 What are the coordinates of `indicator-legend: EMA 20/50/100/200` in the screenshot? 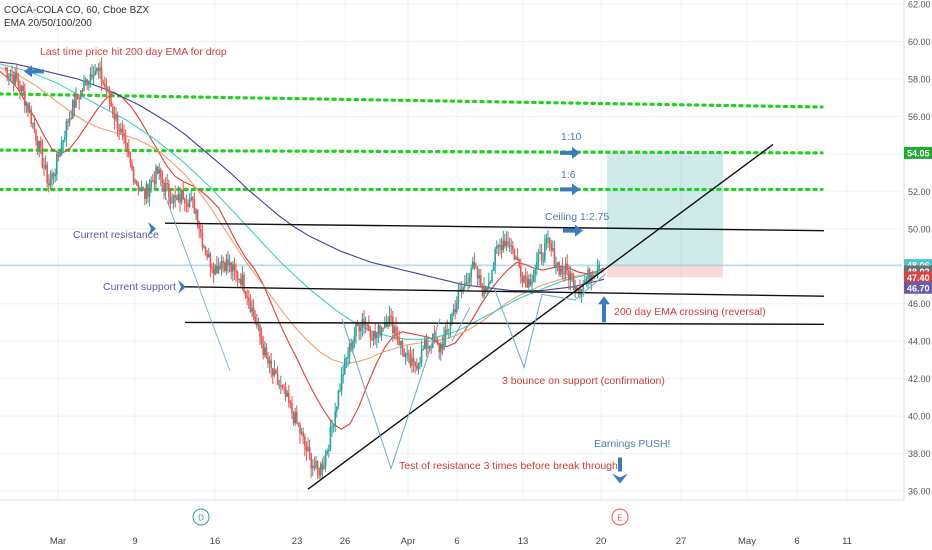 It's located at (48, 23).